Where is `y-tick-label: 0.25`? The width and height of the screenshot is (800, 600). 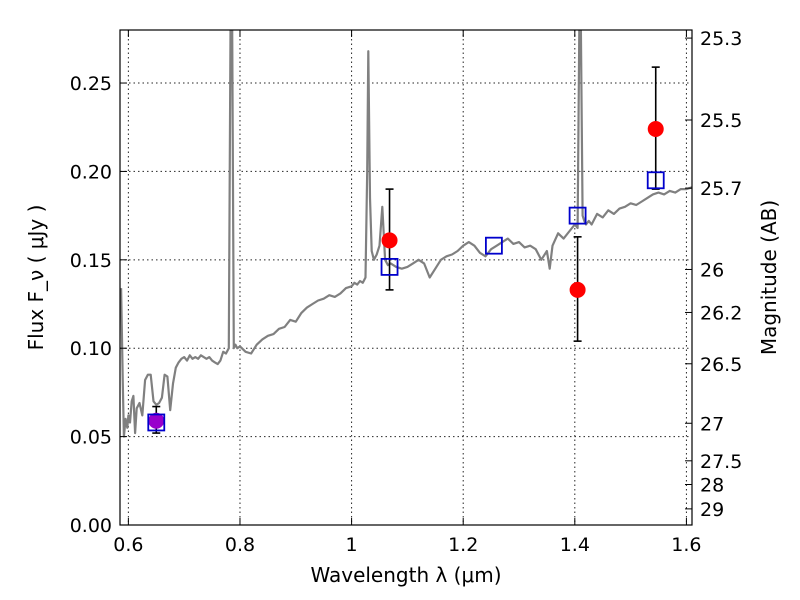 y-tick-label: 0.25 is located at coordinates (91, 84).